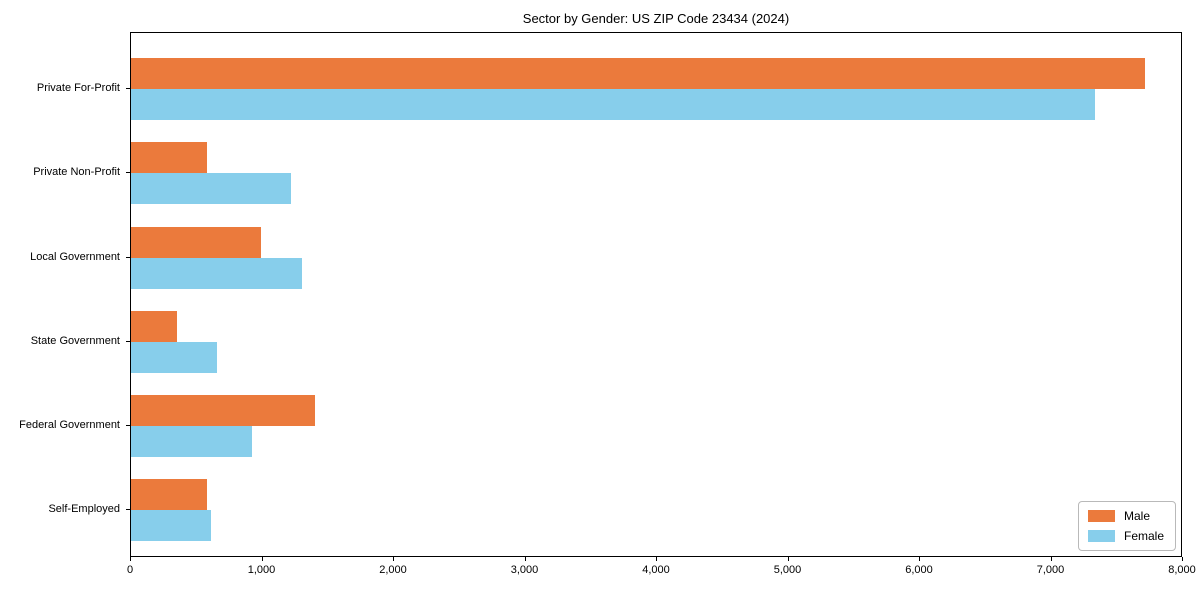 This screenshot has height=600, width=1200. What do you see at coordinates (1126, 526) in the screenshot?
I see `legend: Male Female` at bounding box center [1126, 526].